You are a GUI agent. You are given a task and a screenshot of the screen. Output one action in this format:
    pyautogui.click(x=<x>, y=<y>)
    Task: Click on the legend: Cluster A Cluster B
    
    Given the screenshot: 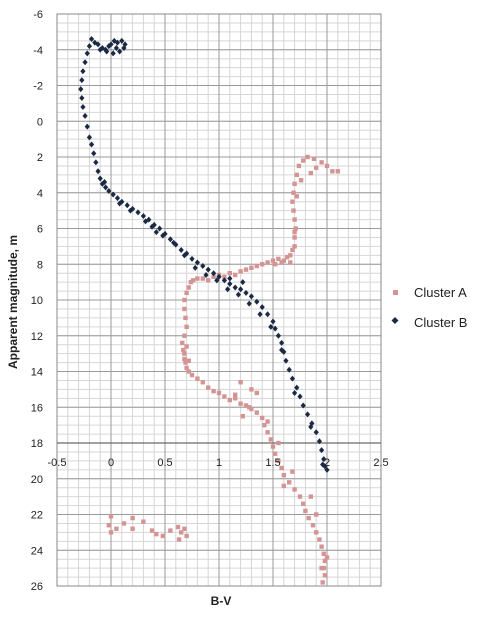 What is the action you would take?
    pyautogui.click(x=429, y=307)
    